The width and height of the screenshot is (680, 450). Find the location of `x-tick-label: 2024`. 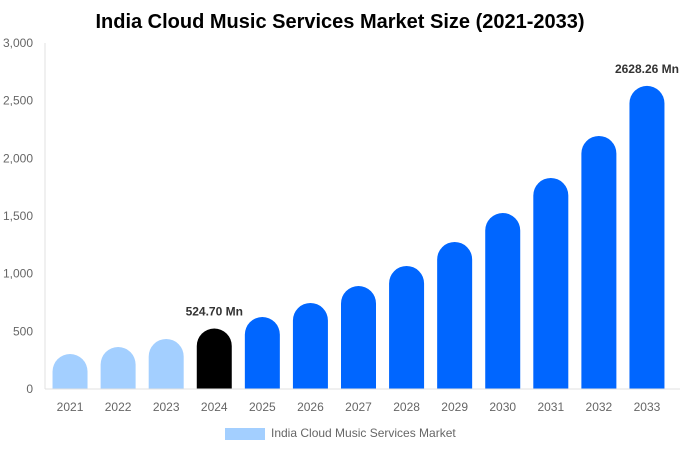

x-tick-label: 2024 is located at coordinates (214, 407).